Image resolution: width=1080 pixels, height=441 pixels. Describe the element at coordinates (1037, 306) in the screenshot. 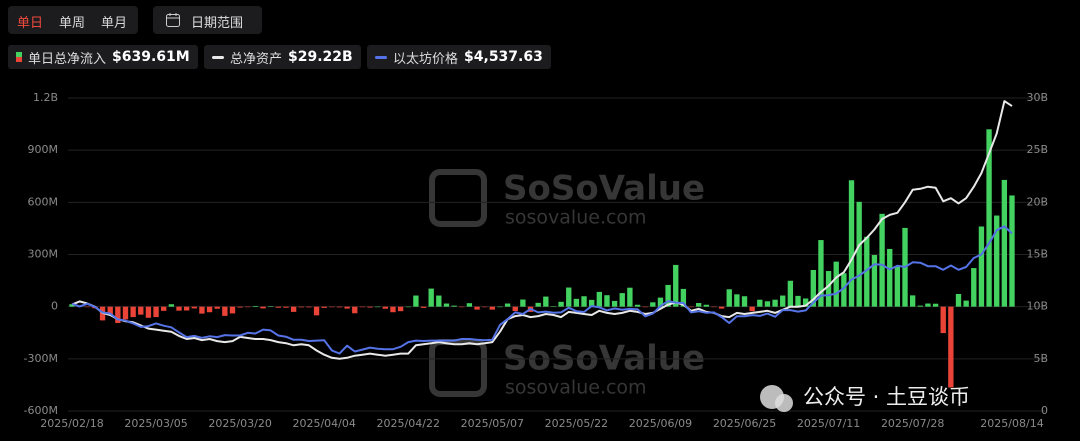

I see `y2-tick-label: 10B` at that location.